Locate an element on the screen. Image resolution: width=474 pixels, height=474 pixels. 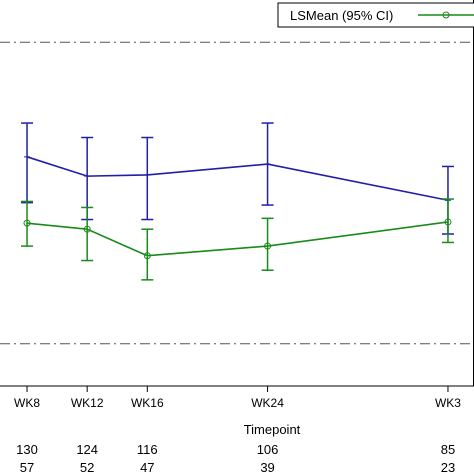
n-at-risk-value: 116 is located at coordinates (147, 449).